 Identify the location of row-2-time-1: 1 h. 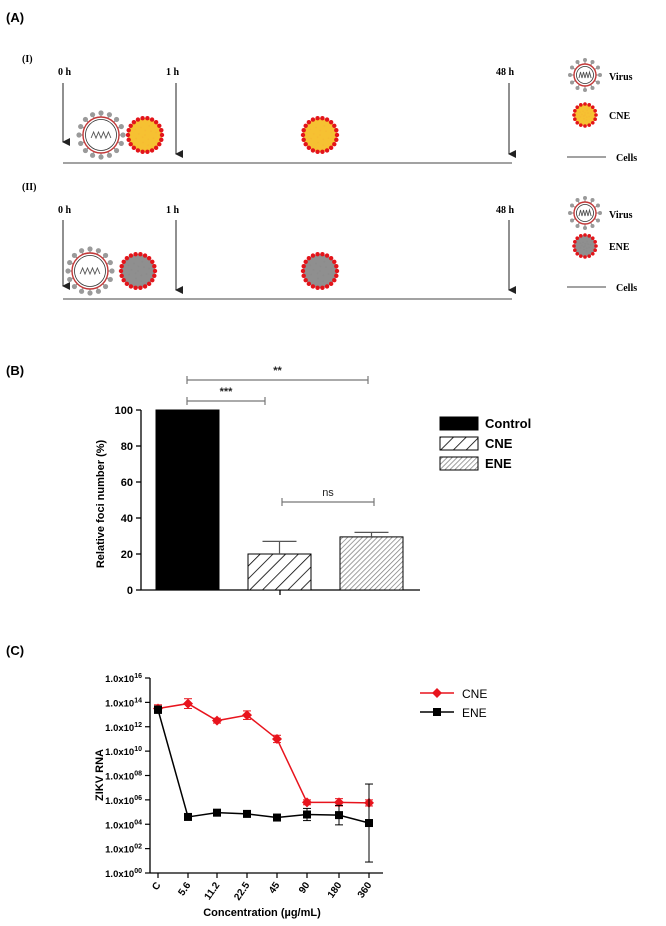
(173, 210).